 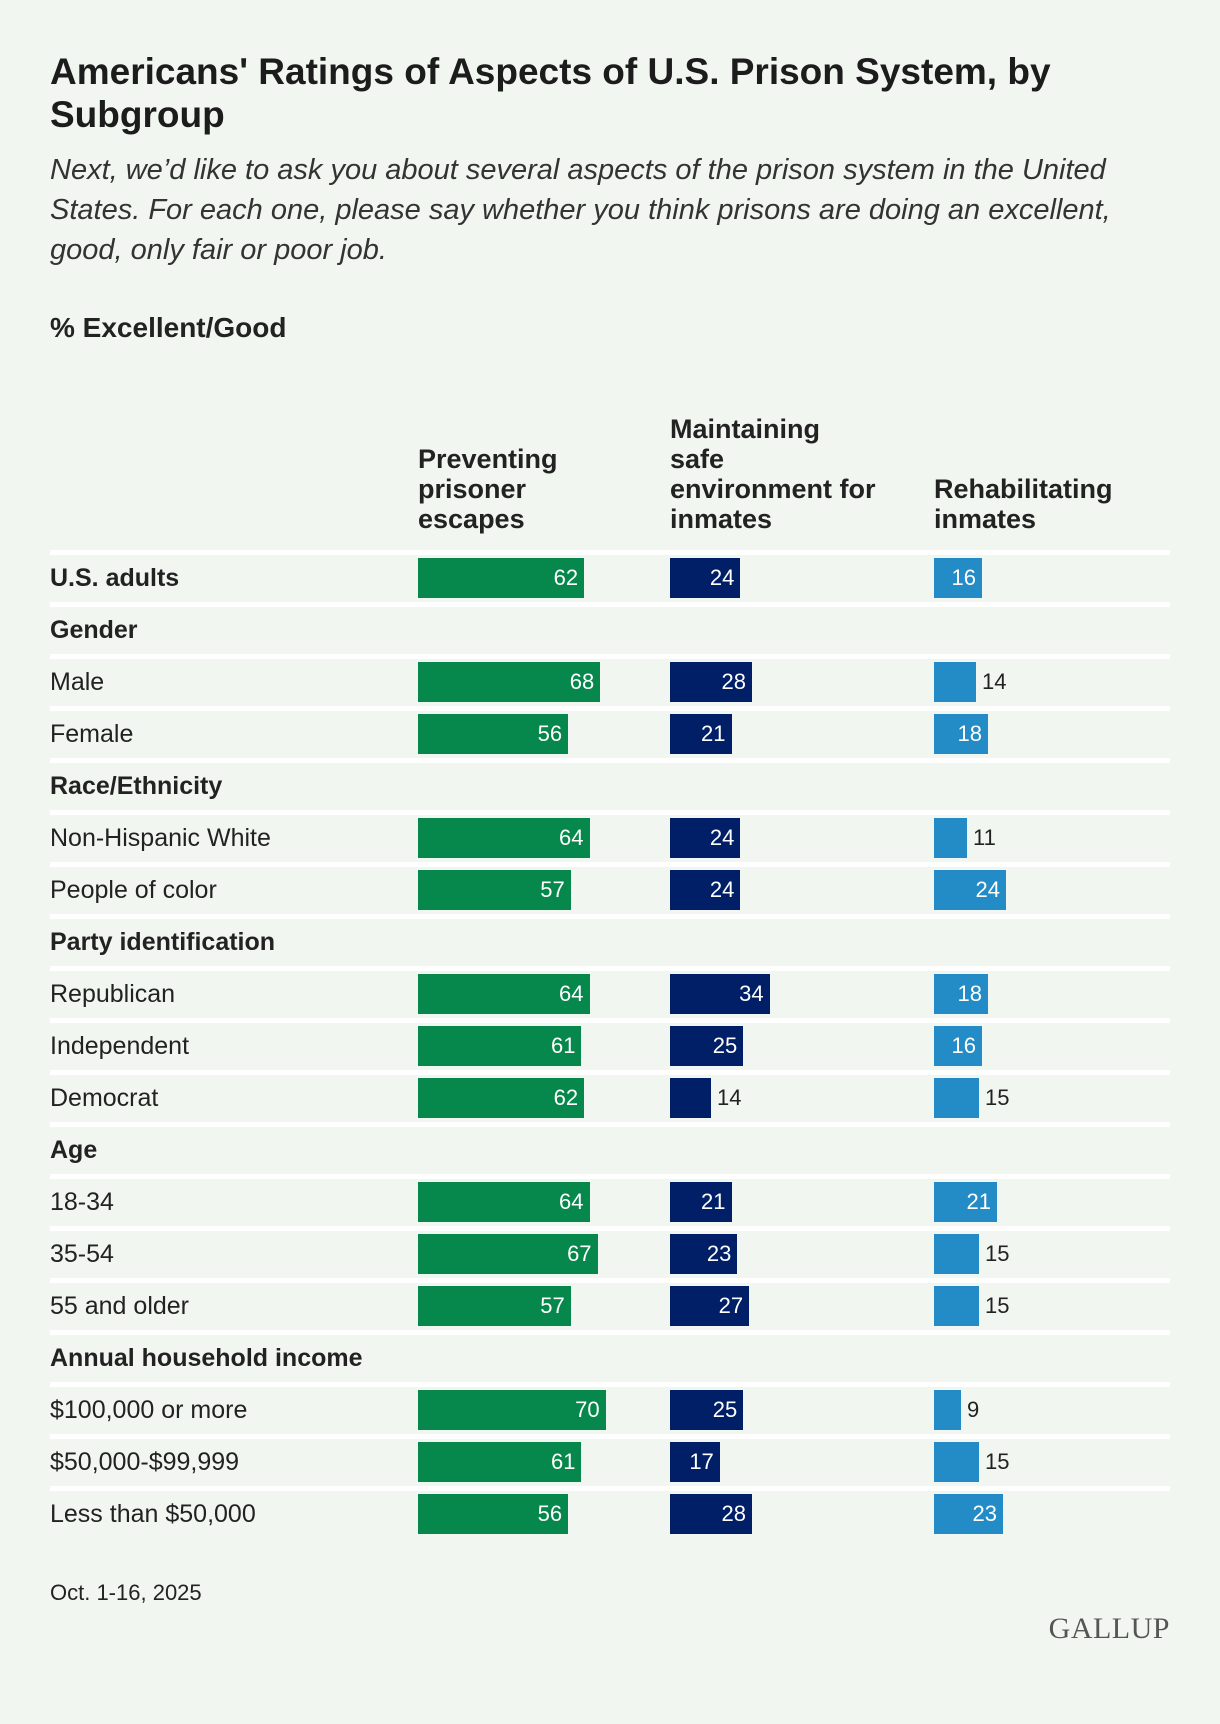 What do you see at coordinates (571, 1201) in the screenshot?
I see `data-label: 64` at bounding box center [571, 1201].